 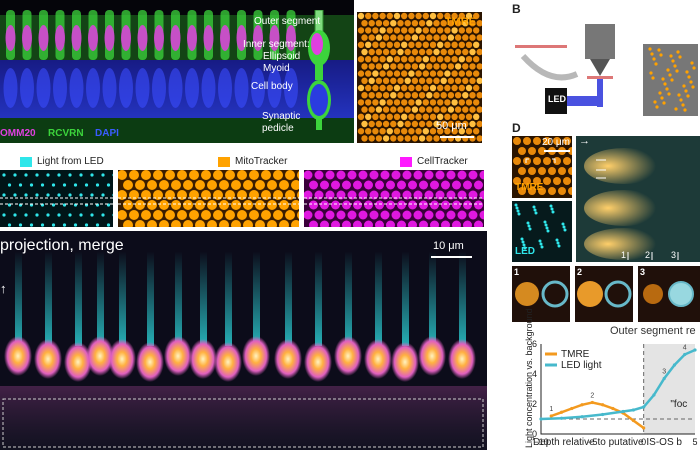 I want to click on d-tmre-image: TMRE, so click(x=542, y=167).